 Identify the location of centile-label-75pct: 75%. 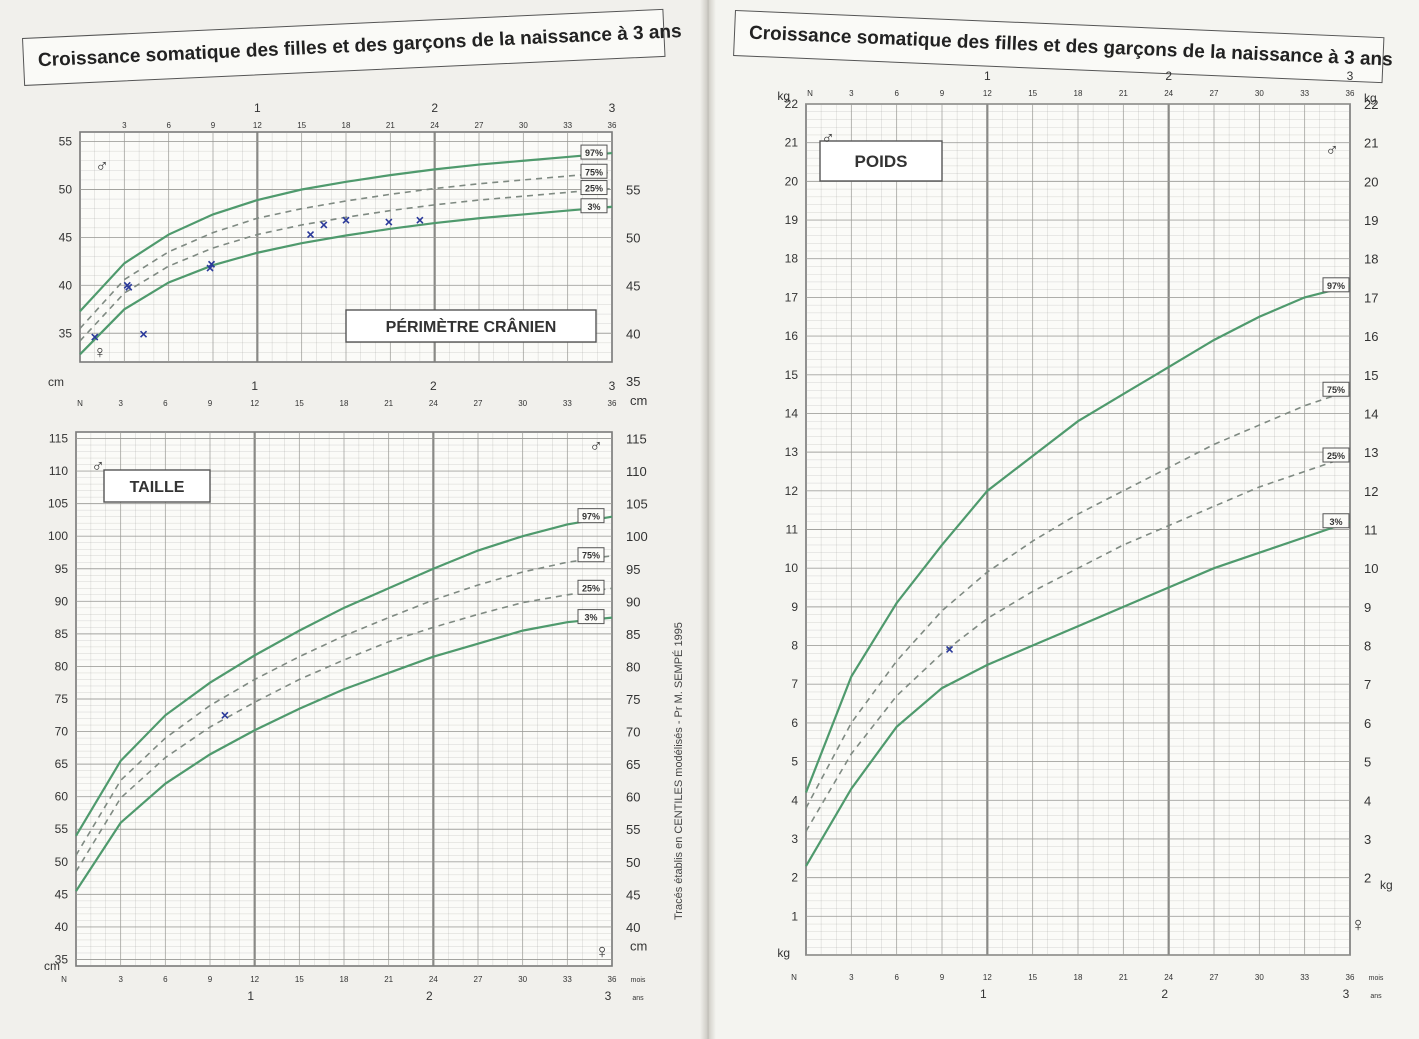
(591, 555).